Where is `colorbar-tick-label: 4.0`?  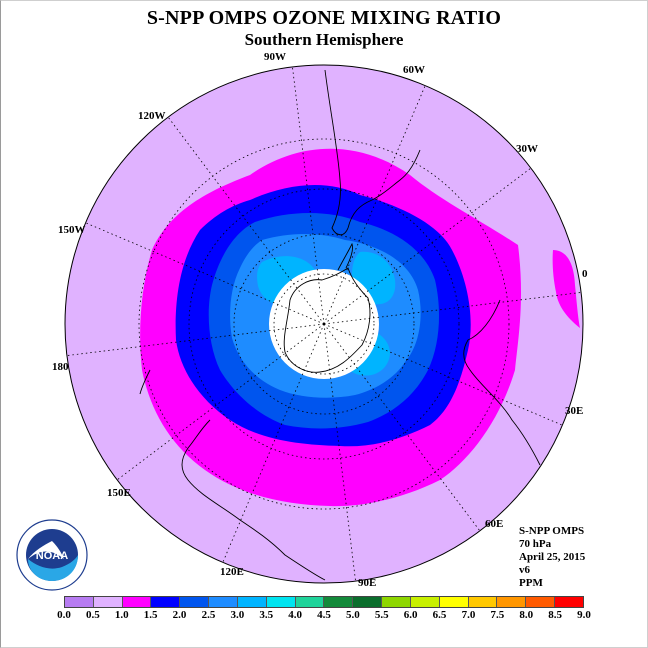 colorbar-tick-label: 4.0 is located at coordinates (295, 615).